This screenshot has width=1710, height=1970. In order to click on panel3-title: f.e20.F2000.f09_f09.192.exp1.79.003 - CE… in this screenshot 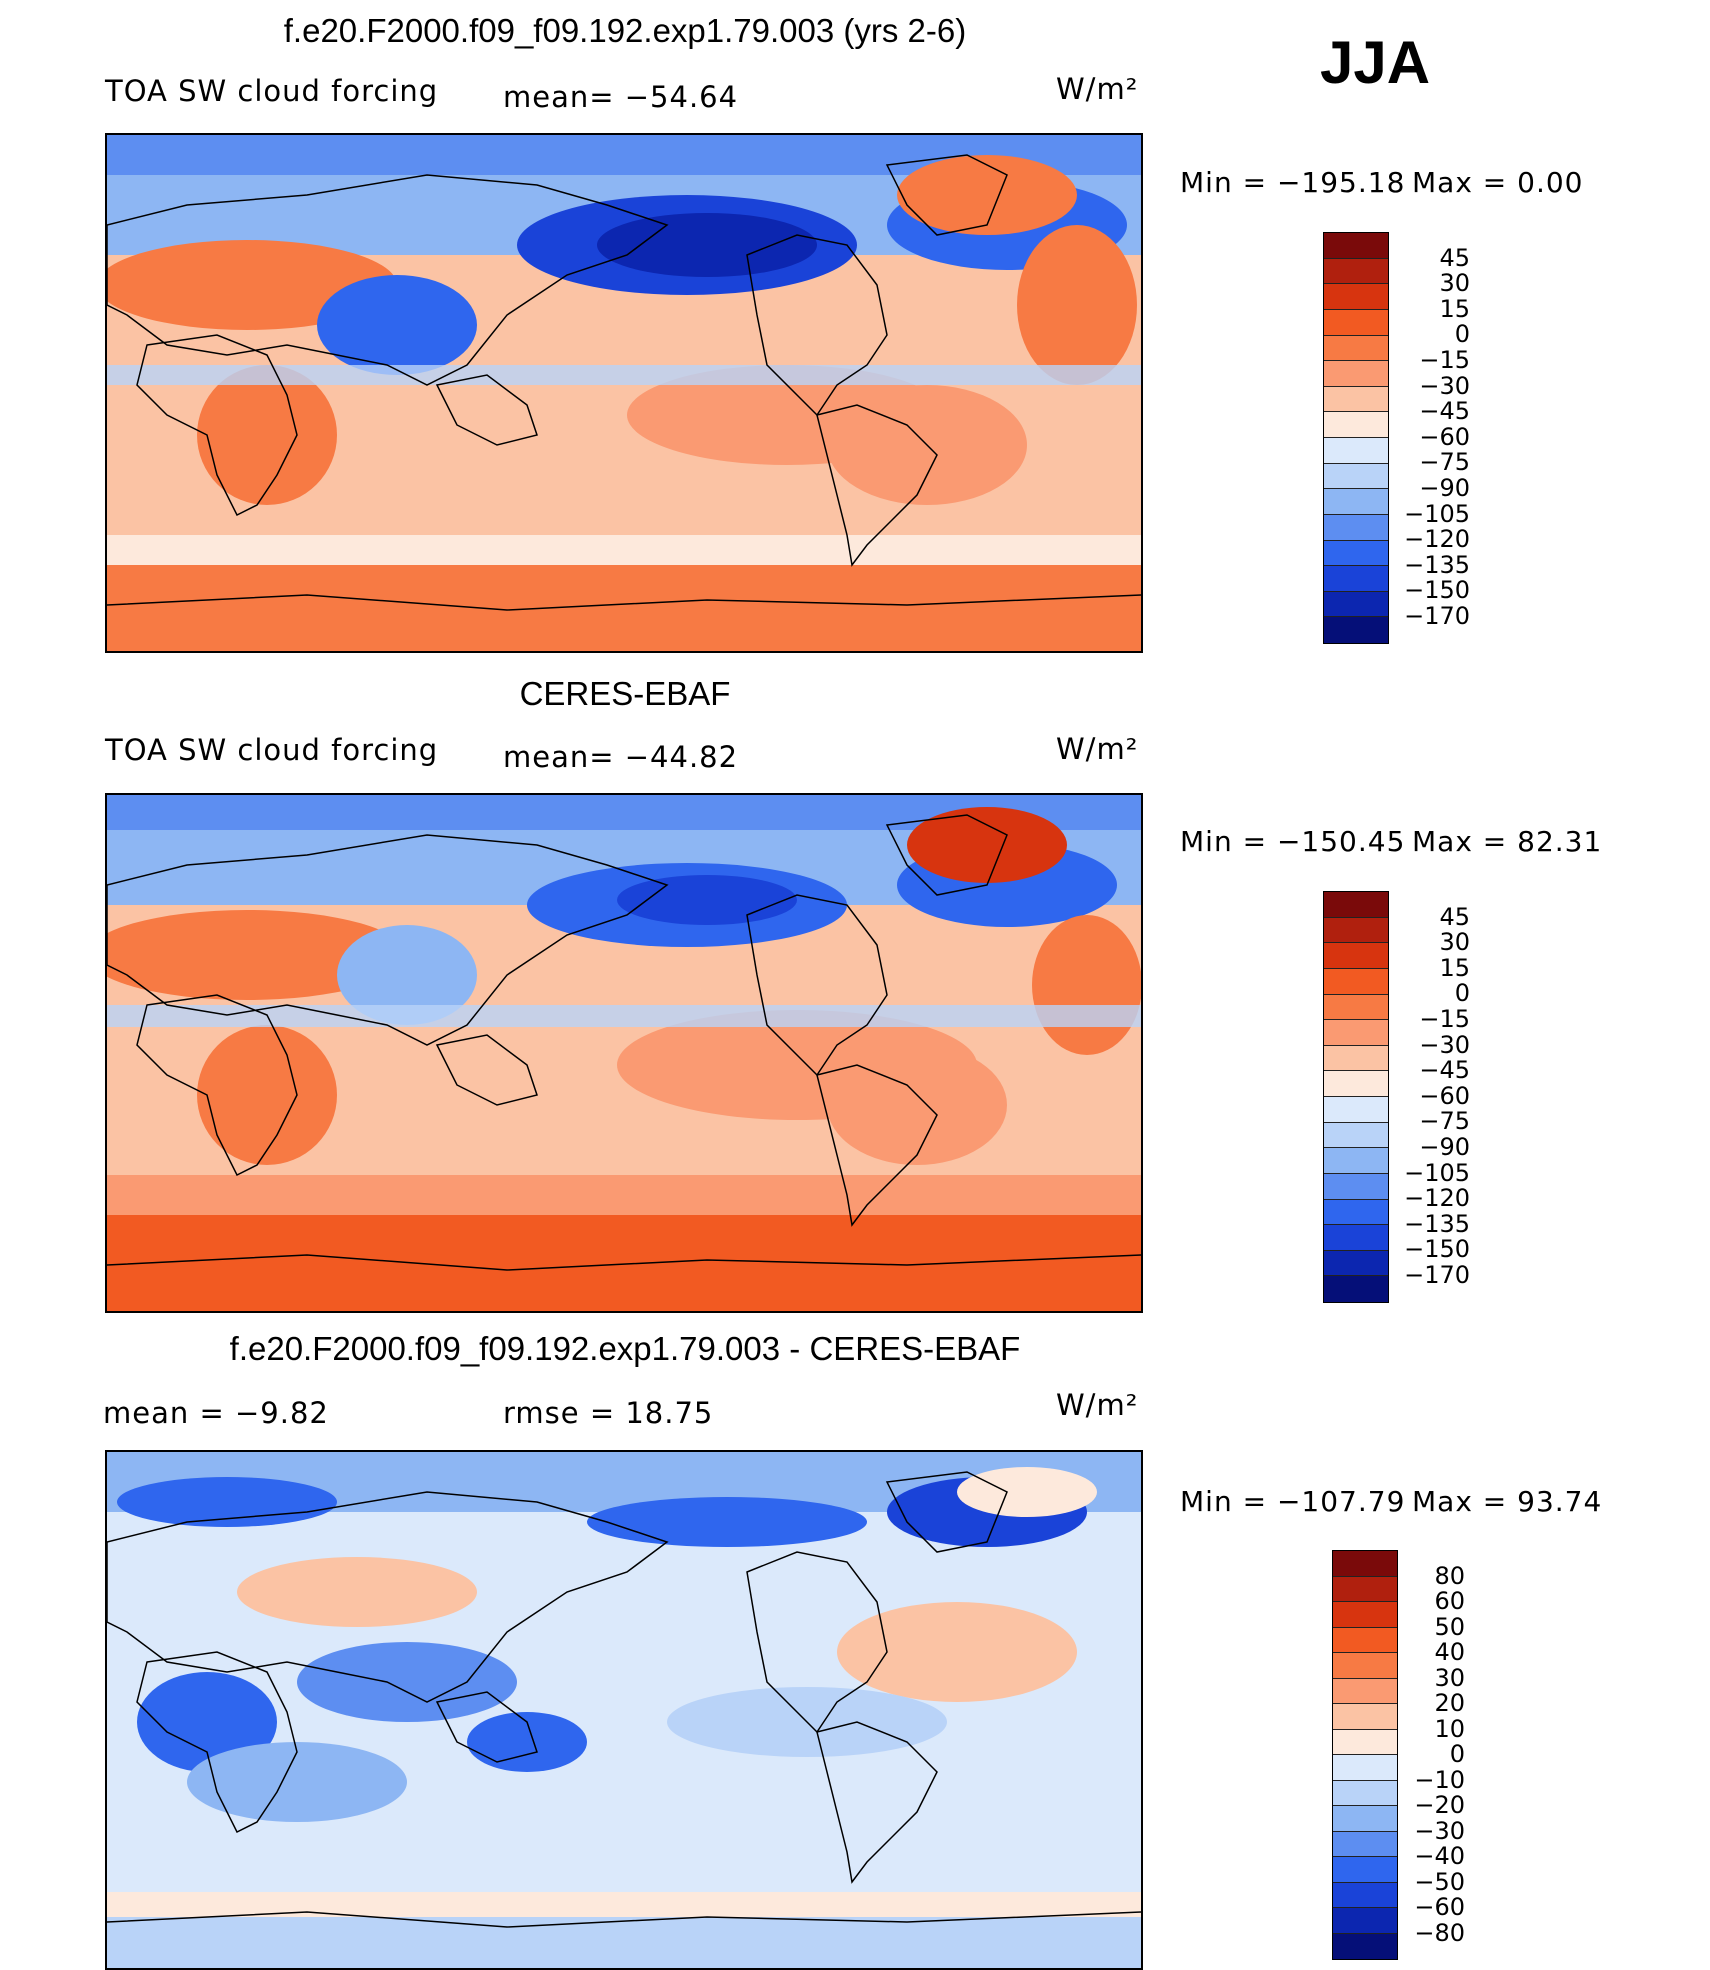, I will do `click(625, 1348)`.